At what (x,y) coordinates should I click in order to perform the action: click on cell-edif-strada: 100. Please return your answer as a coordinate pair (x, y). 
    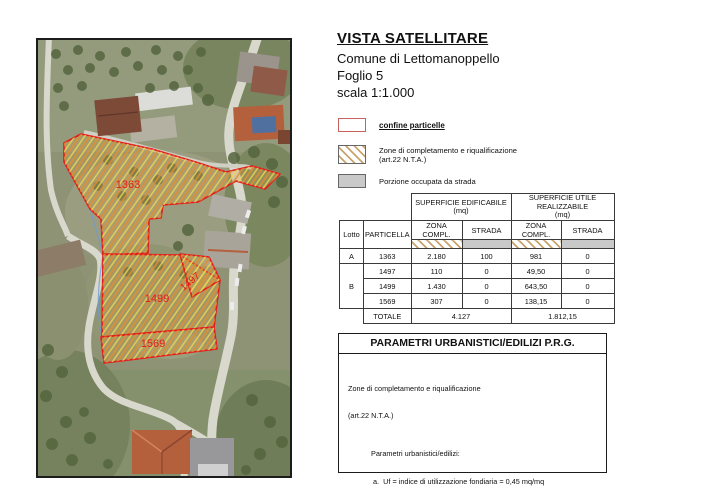
    Looking at the image, I should click on (486, 256).